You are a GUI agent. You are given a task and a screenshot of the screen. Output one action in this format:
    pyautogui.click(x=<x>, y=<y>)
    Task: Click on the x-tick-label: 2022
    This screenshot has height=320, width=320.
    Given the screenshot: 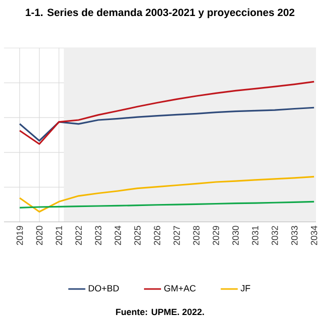 What is the action you would take?
    pyautogui.click(x=78, y=236)
    